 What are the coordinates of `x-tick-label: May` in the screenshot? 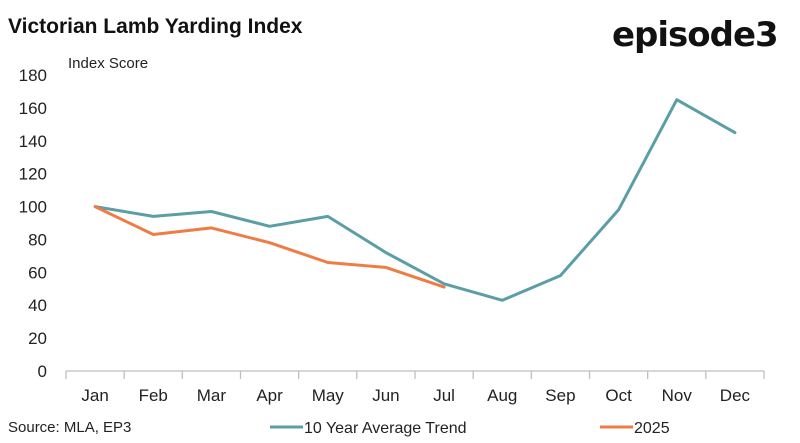 It's located at (328, 395).